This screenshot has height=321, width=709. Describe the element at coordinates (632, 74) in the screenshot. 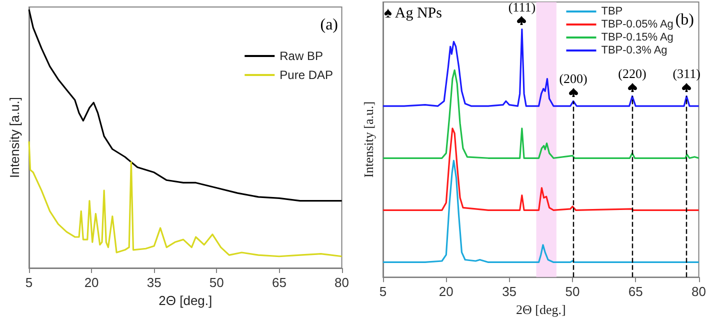

I see `annotation: (220)` at that location.